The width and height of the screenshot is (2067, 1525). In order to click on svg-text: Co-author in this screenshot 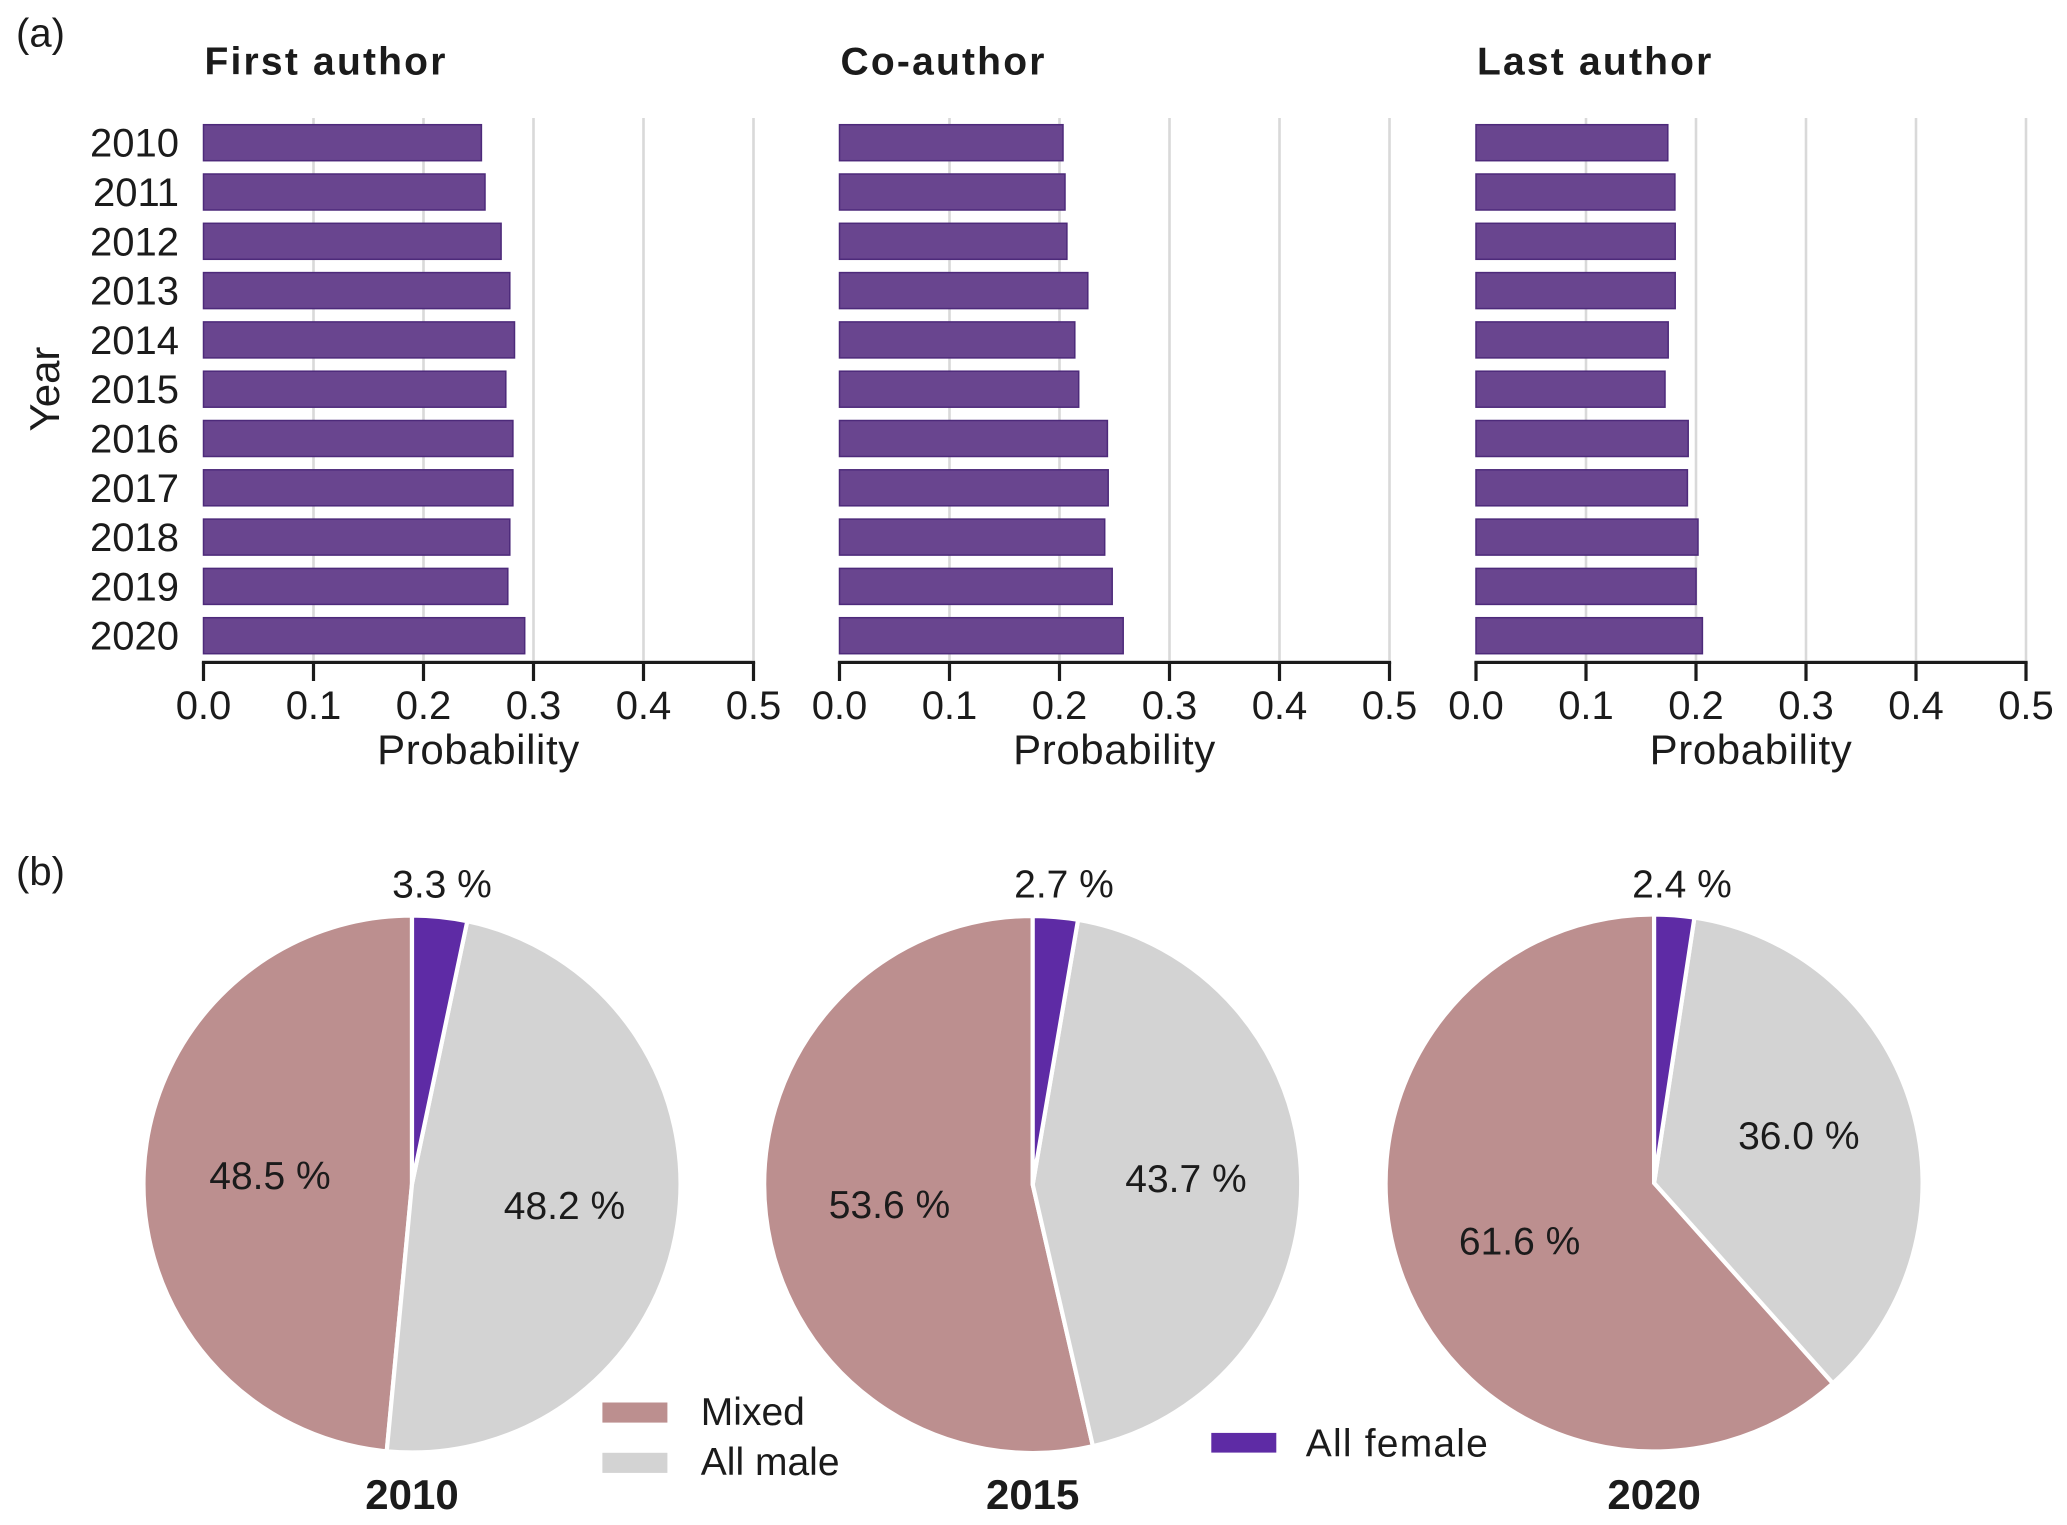, I will do `click(944, 62)`.